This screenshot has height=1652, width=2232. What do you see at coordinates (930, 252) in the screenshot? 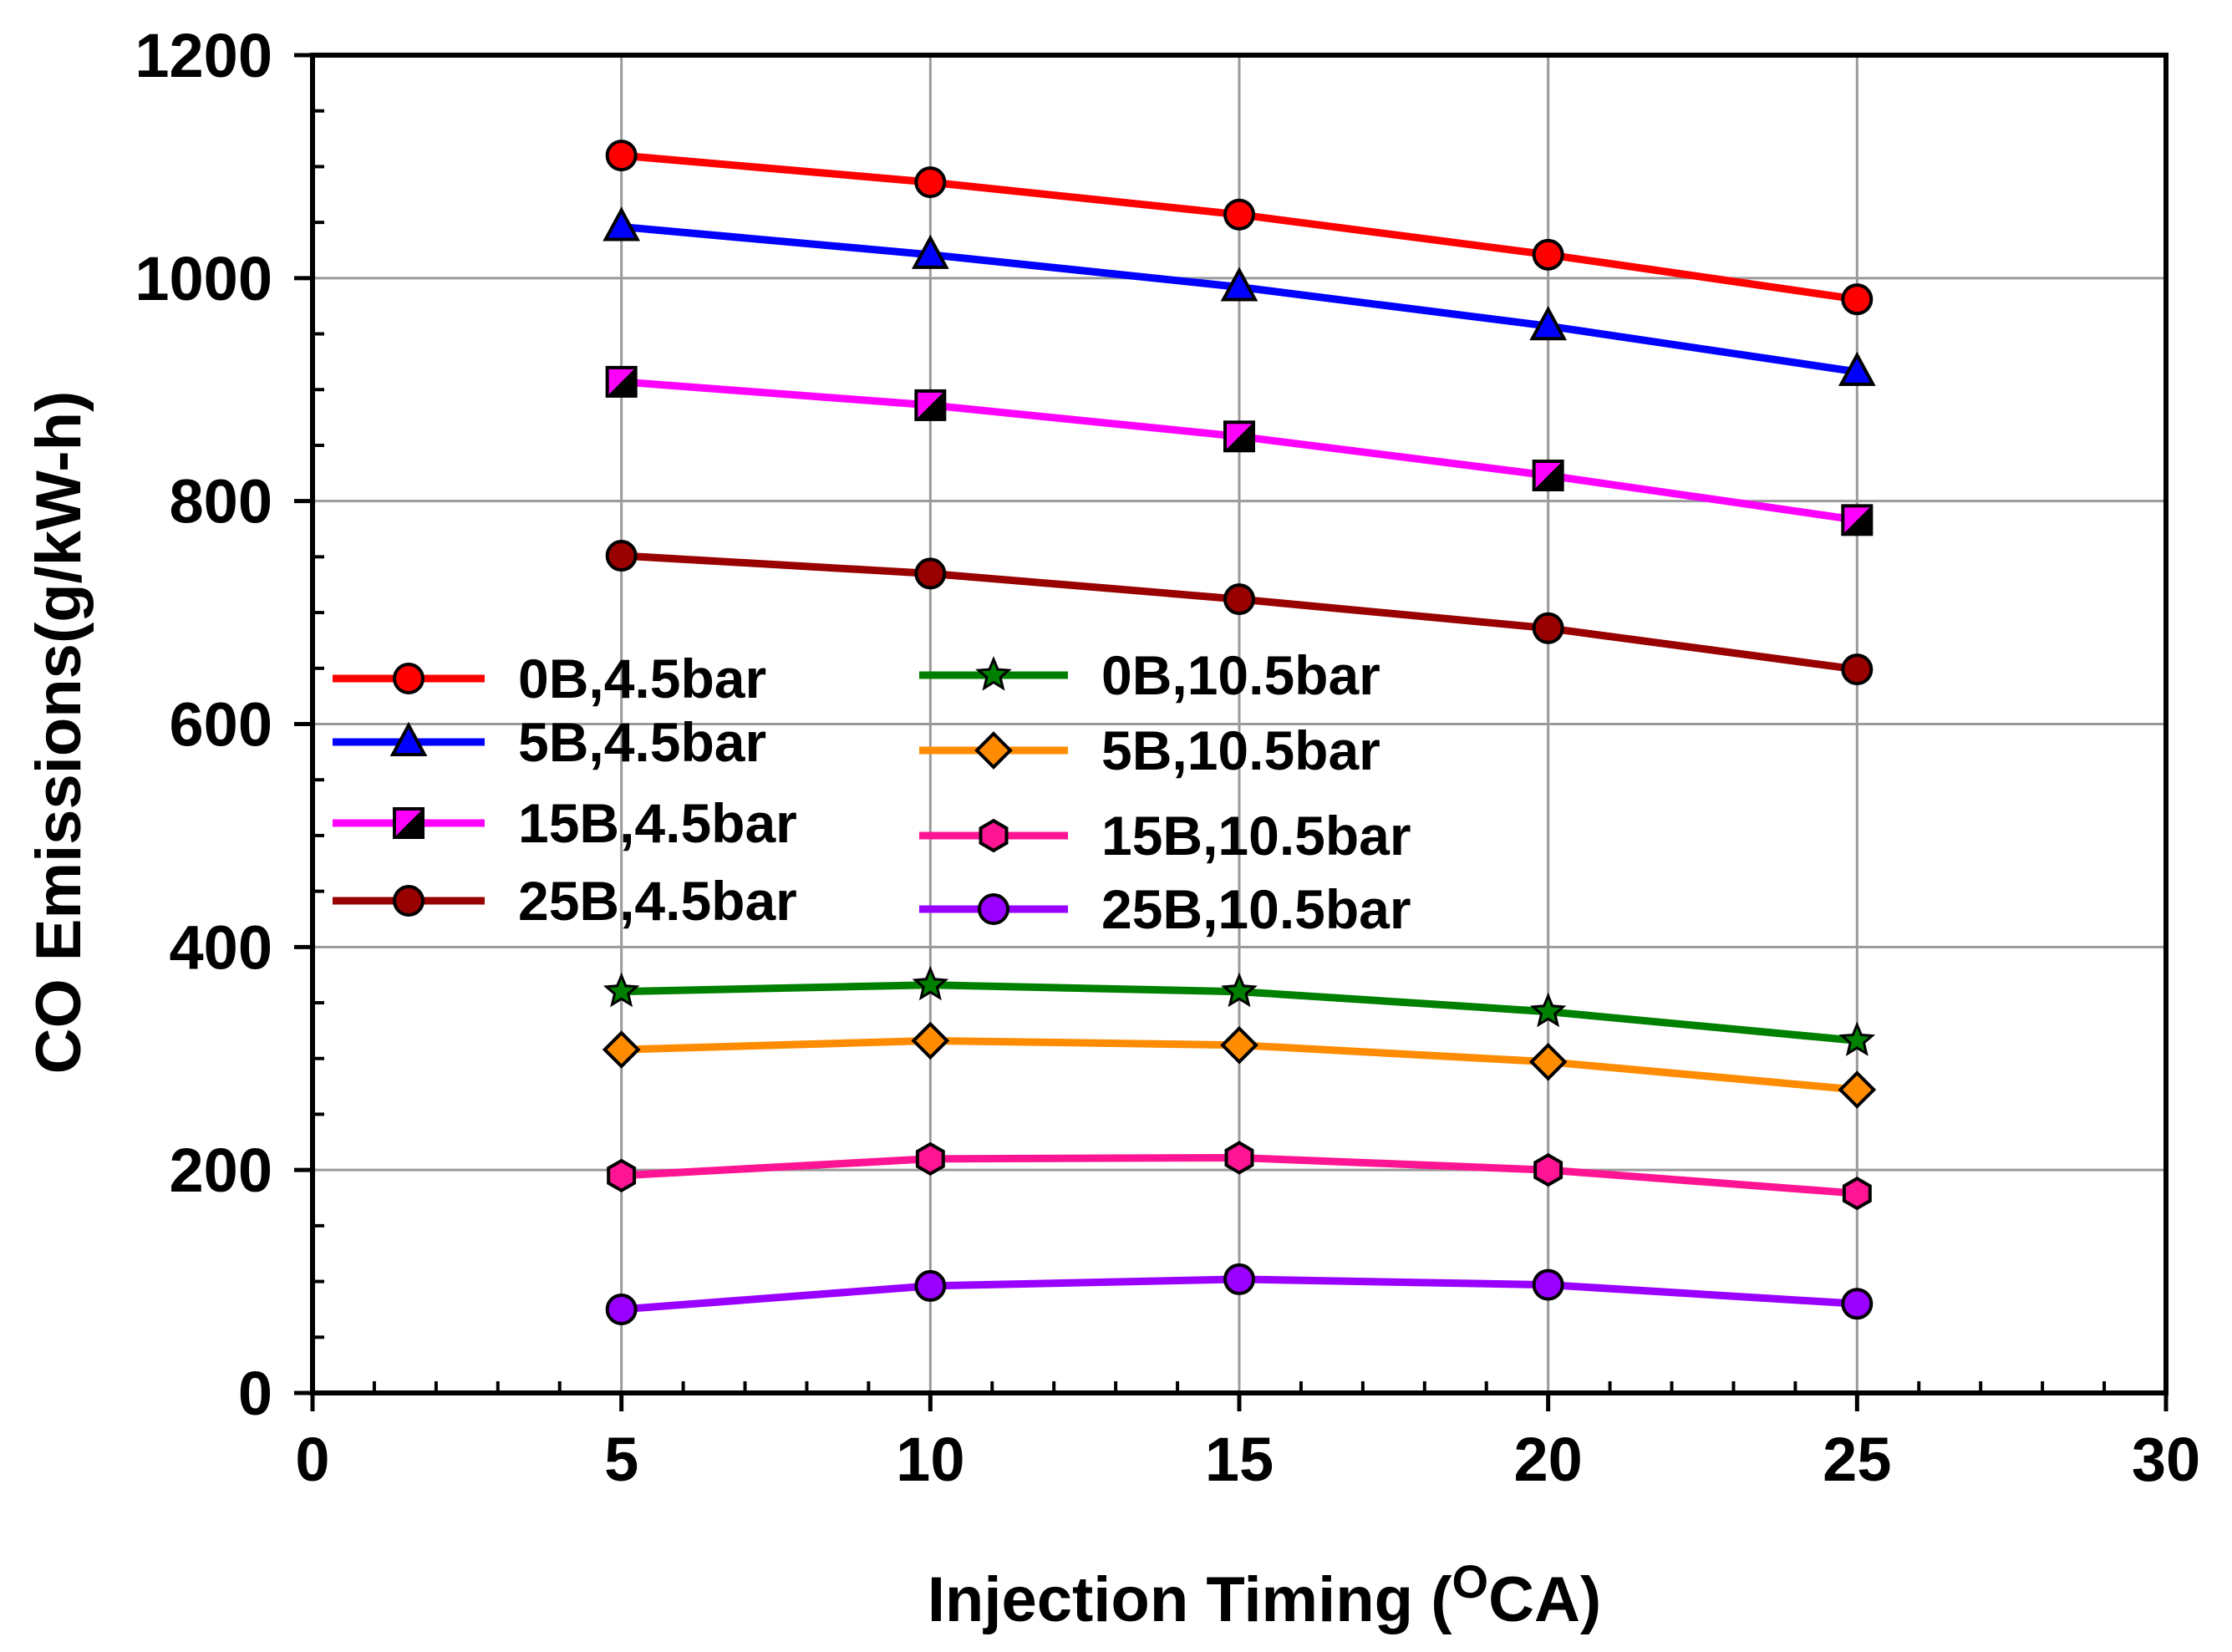
I see `data-point-s1-x10` at bounding box center [930, 252].